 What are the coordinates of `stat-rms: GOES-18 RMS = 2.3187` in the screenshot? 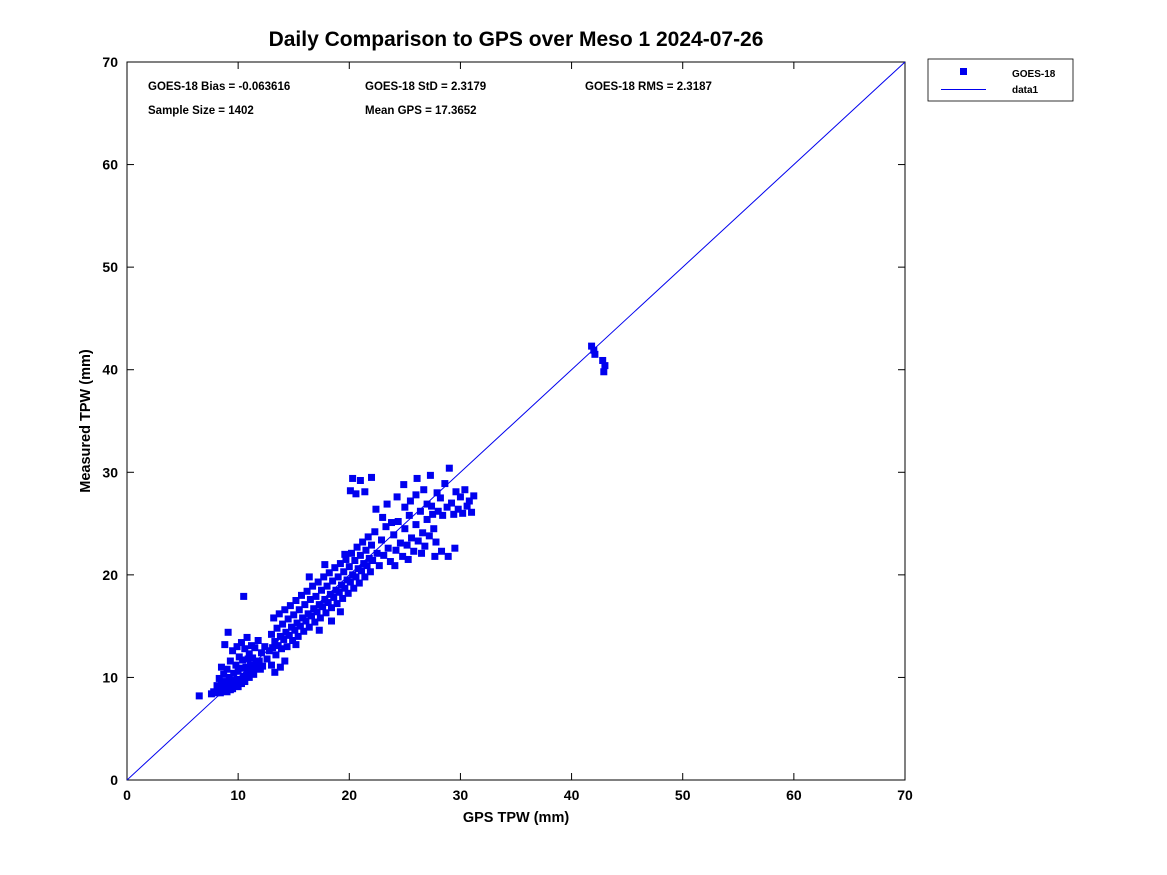 It's located at (648, 87).